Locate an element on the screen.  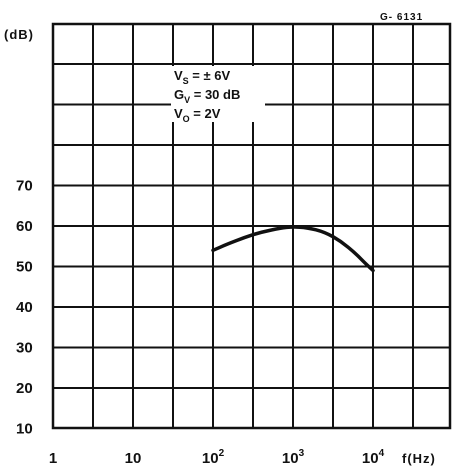
y-tick-label: 70 is located at coordinates (24, 186).